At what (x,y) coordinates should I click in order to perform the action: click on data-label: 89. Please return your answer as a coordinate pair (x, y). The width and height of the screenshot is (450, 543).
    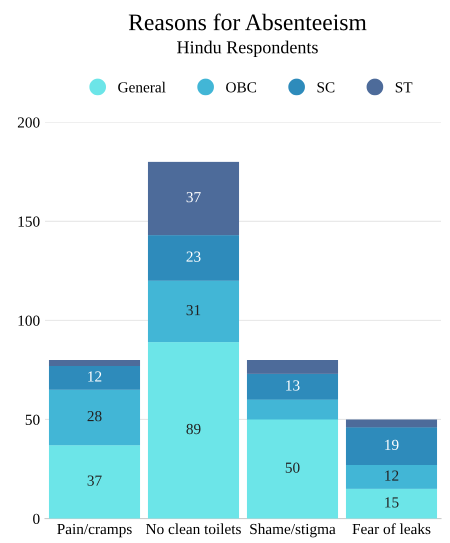
    Looking at the image, I should click on (193, 429).